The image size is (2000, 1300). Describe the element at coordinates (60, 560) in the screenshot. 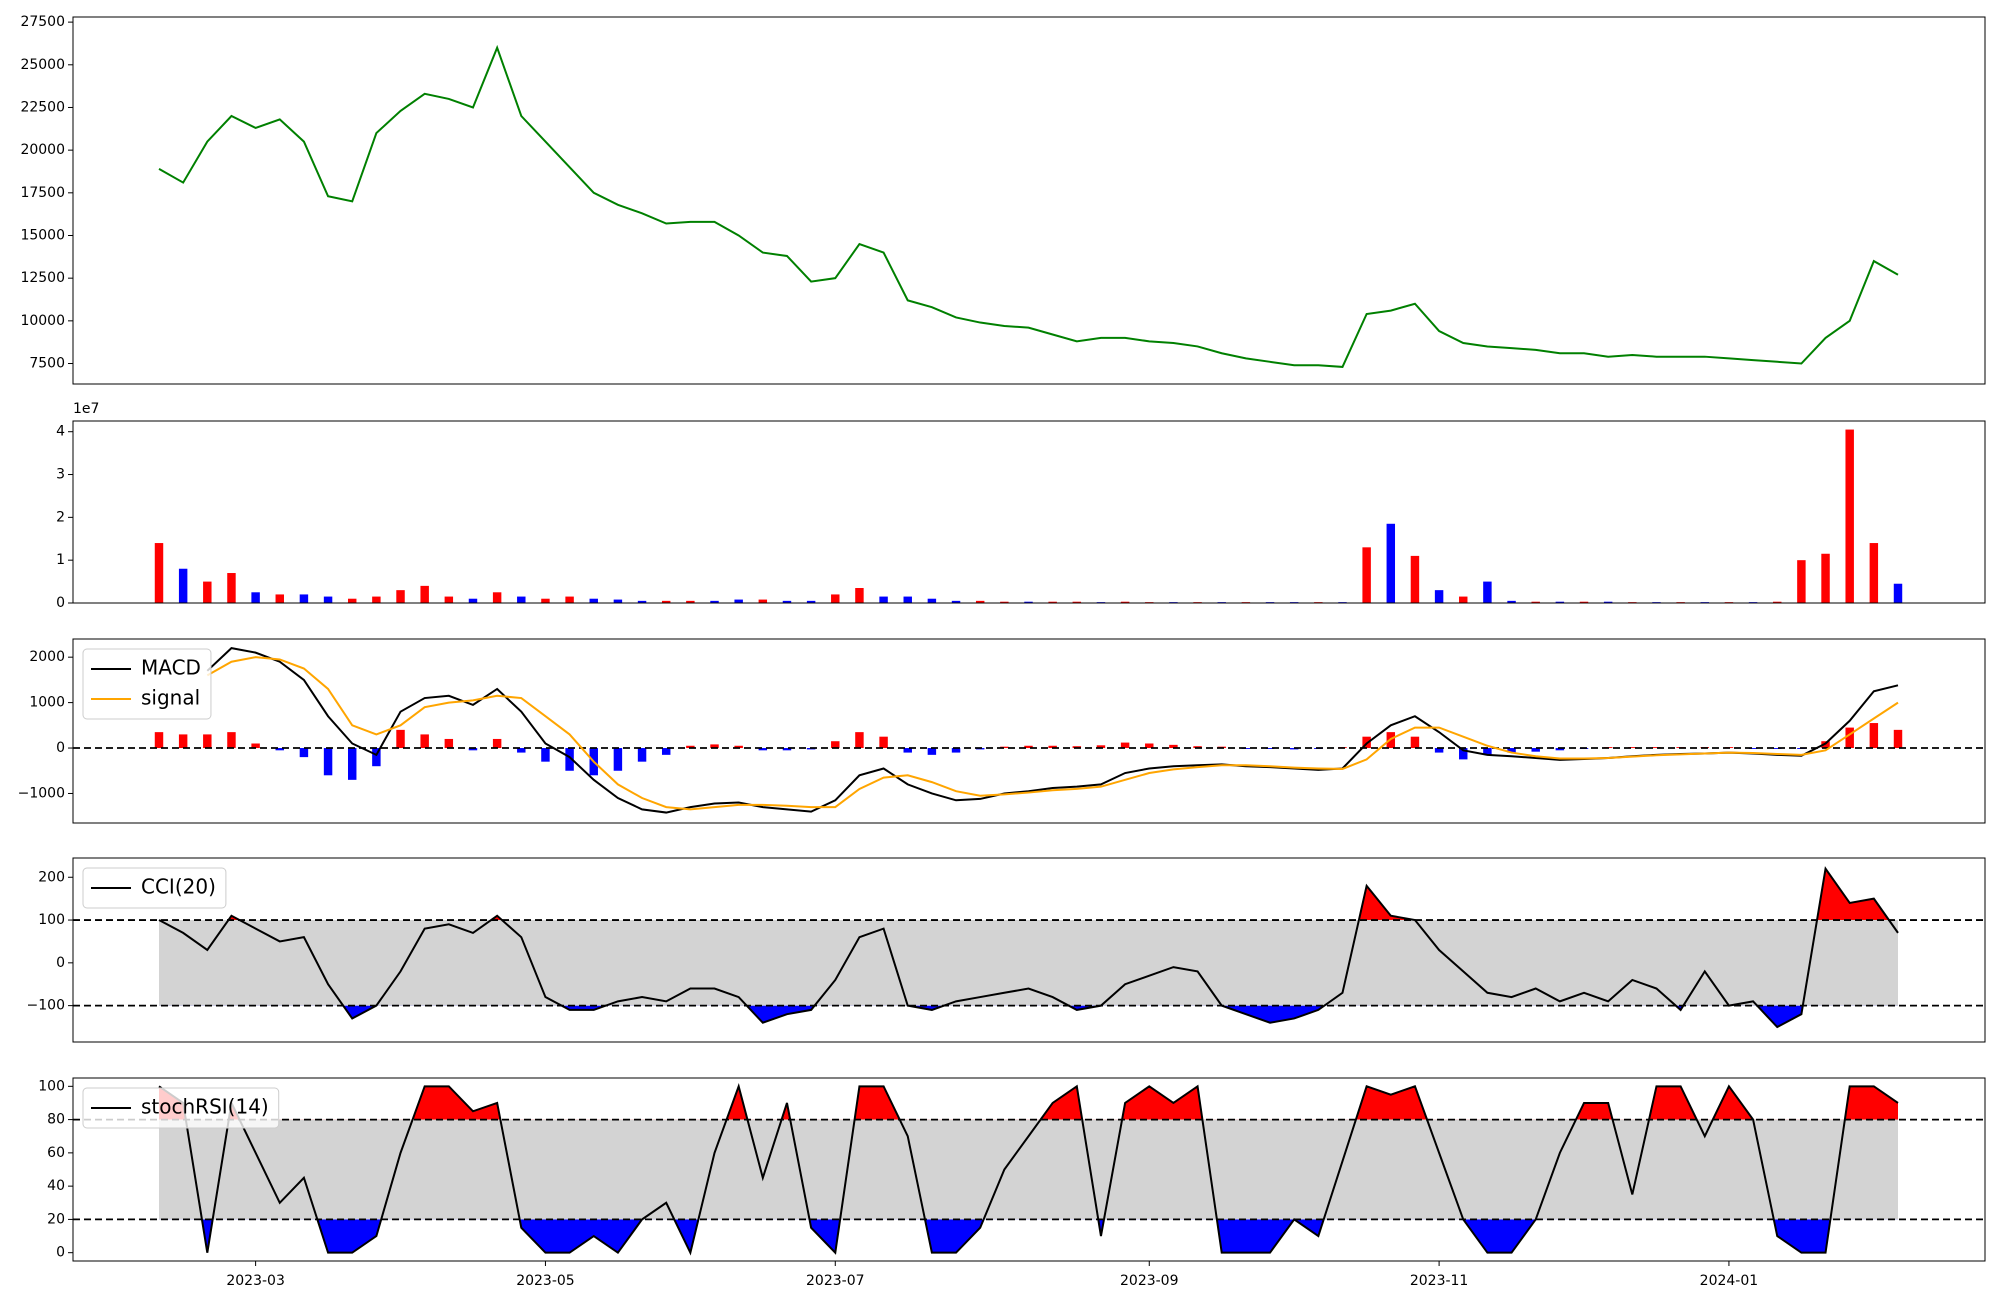

I see `y-tick-label: 1` at that location.